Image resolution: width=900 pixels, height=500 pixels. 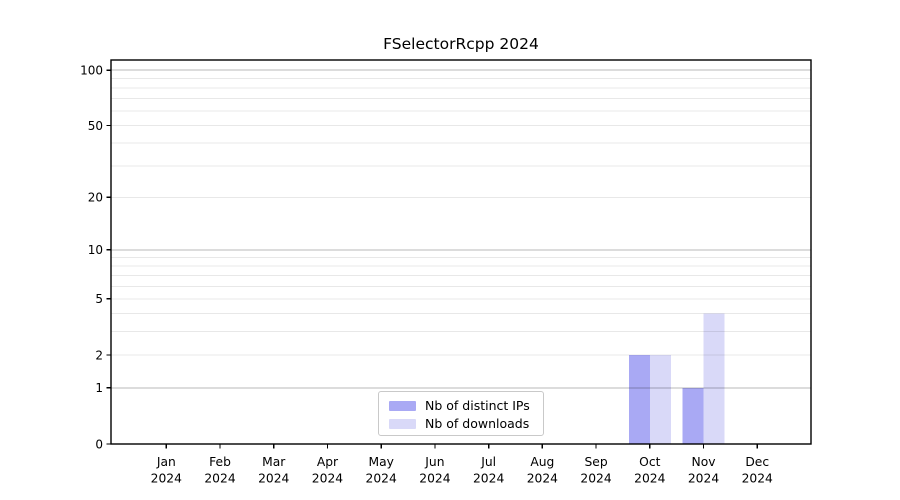 I want to click on x-tick-label-sep: Sep 2024, so click(x=595, y=470).